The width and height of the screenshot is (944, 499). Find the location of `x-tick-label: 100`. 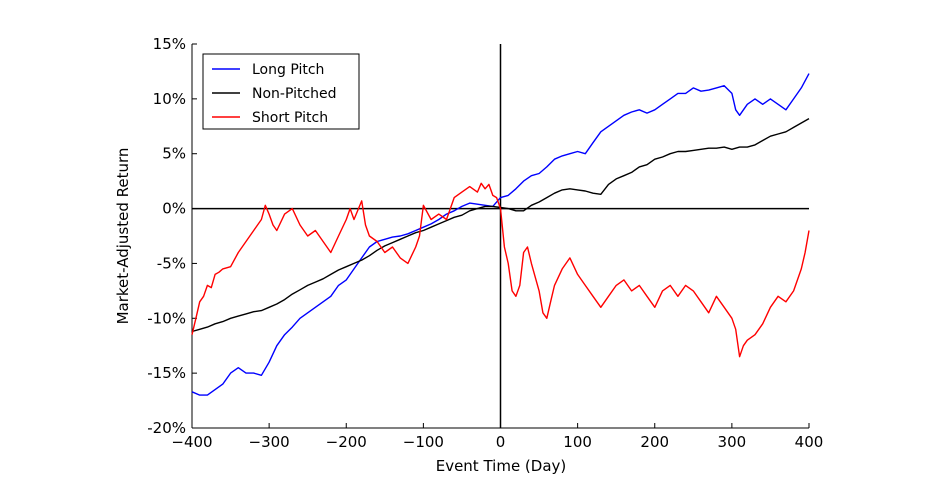

x-tick-label: 100 is located at coordinates (577, 442).